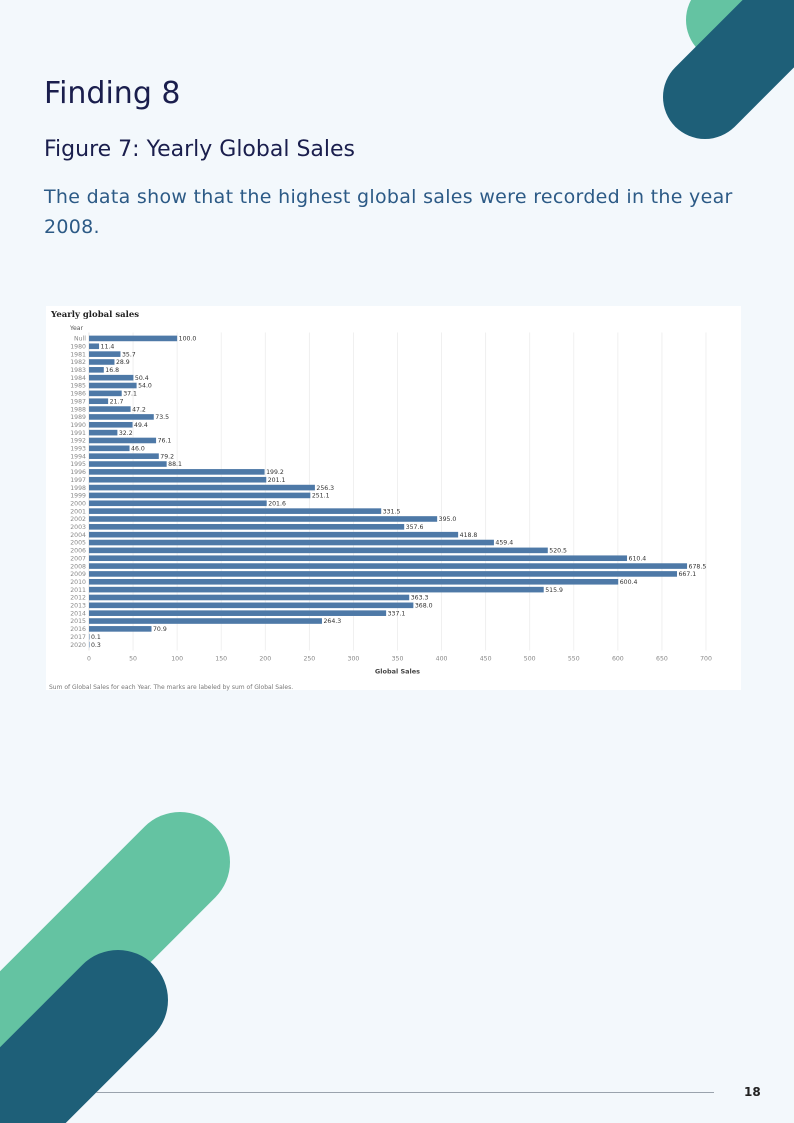 This screenshot has width=794, height=1123. What do you see at coordinates (78, 613) in the screenshot?
I see `category-label: 2014` at bounding box center [78, 613].